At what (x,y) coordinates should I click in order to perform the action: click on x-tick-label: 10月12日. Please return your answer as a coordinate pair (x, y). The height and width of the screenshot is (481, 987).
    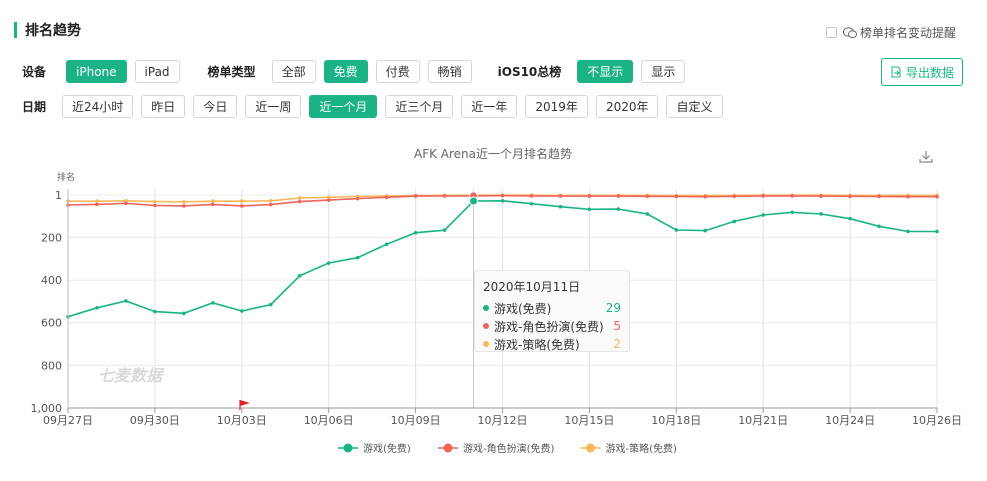
    Looking at the image, I should click on (503, 420).